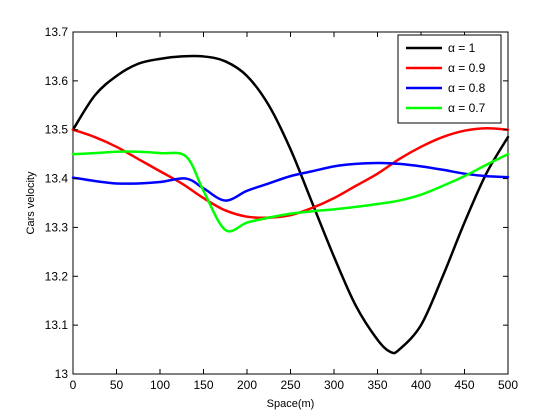  Describe the element at coordinates (291, 404) in the screenshot. I see `x-axis-title: Space(m)` at that location.